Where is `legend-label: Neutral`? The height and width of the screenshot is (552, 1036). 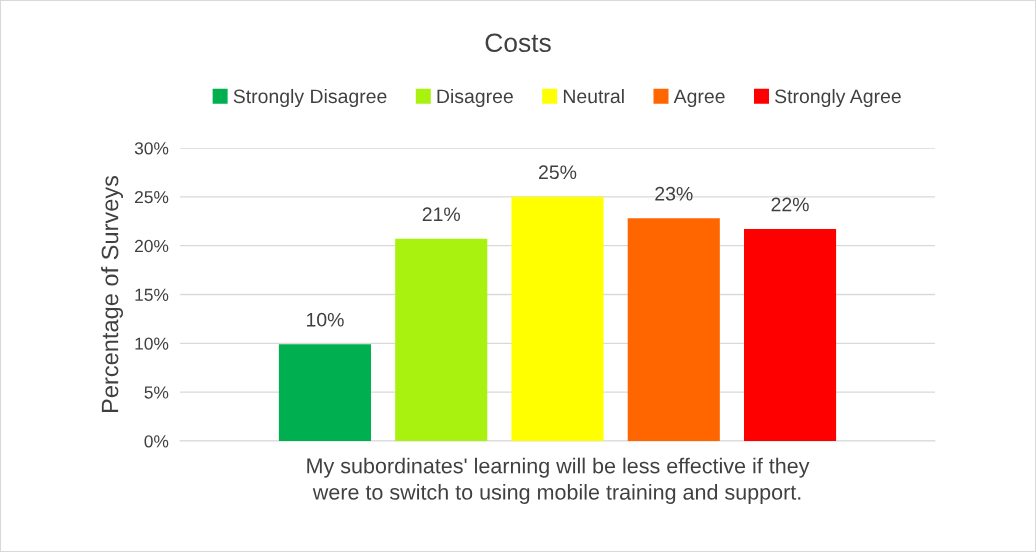
legend-label: Neutral is located at coordinates (593, 96).